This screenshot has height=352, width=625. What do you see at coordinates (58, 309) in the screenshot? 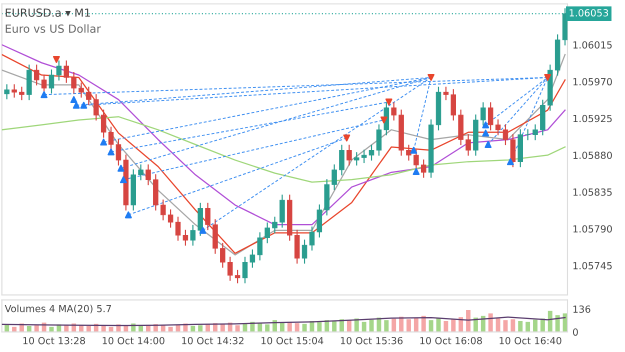
I see `chart-title: Volumes 4 MA(20) 5.7` at bounding box center [58, 309].